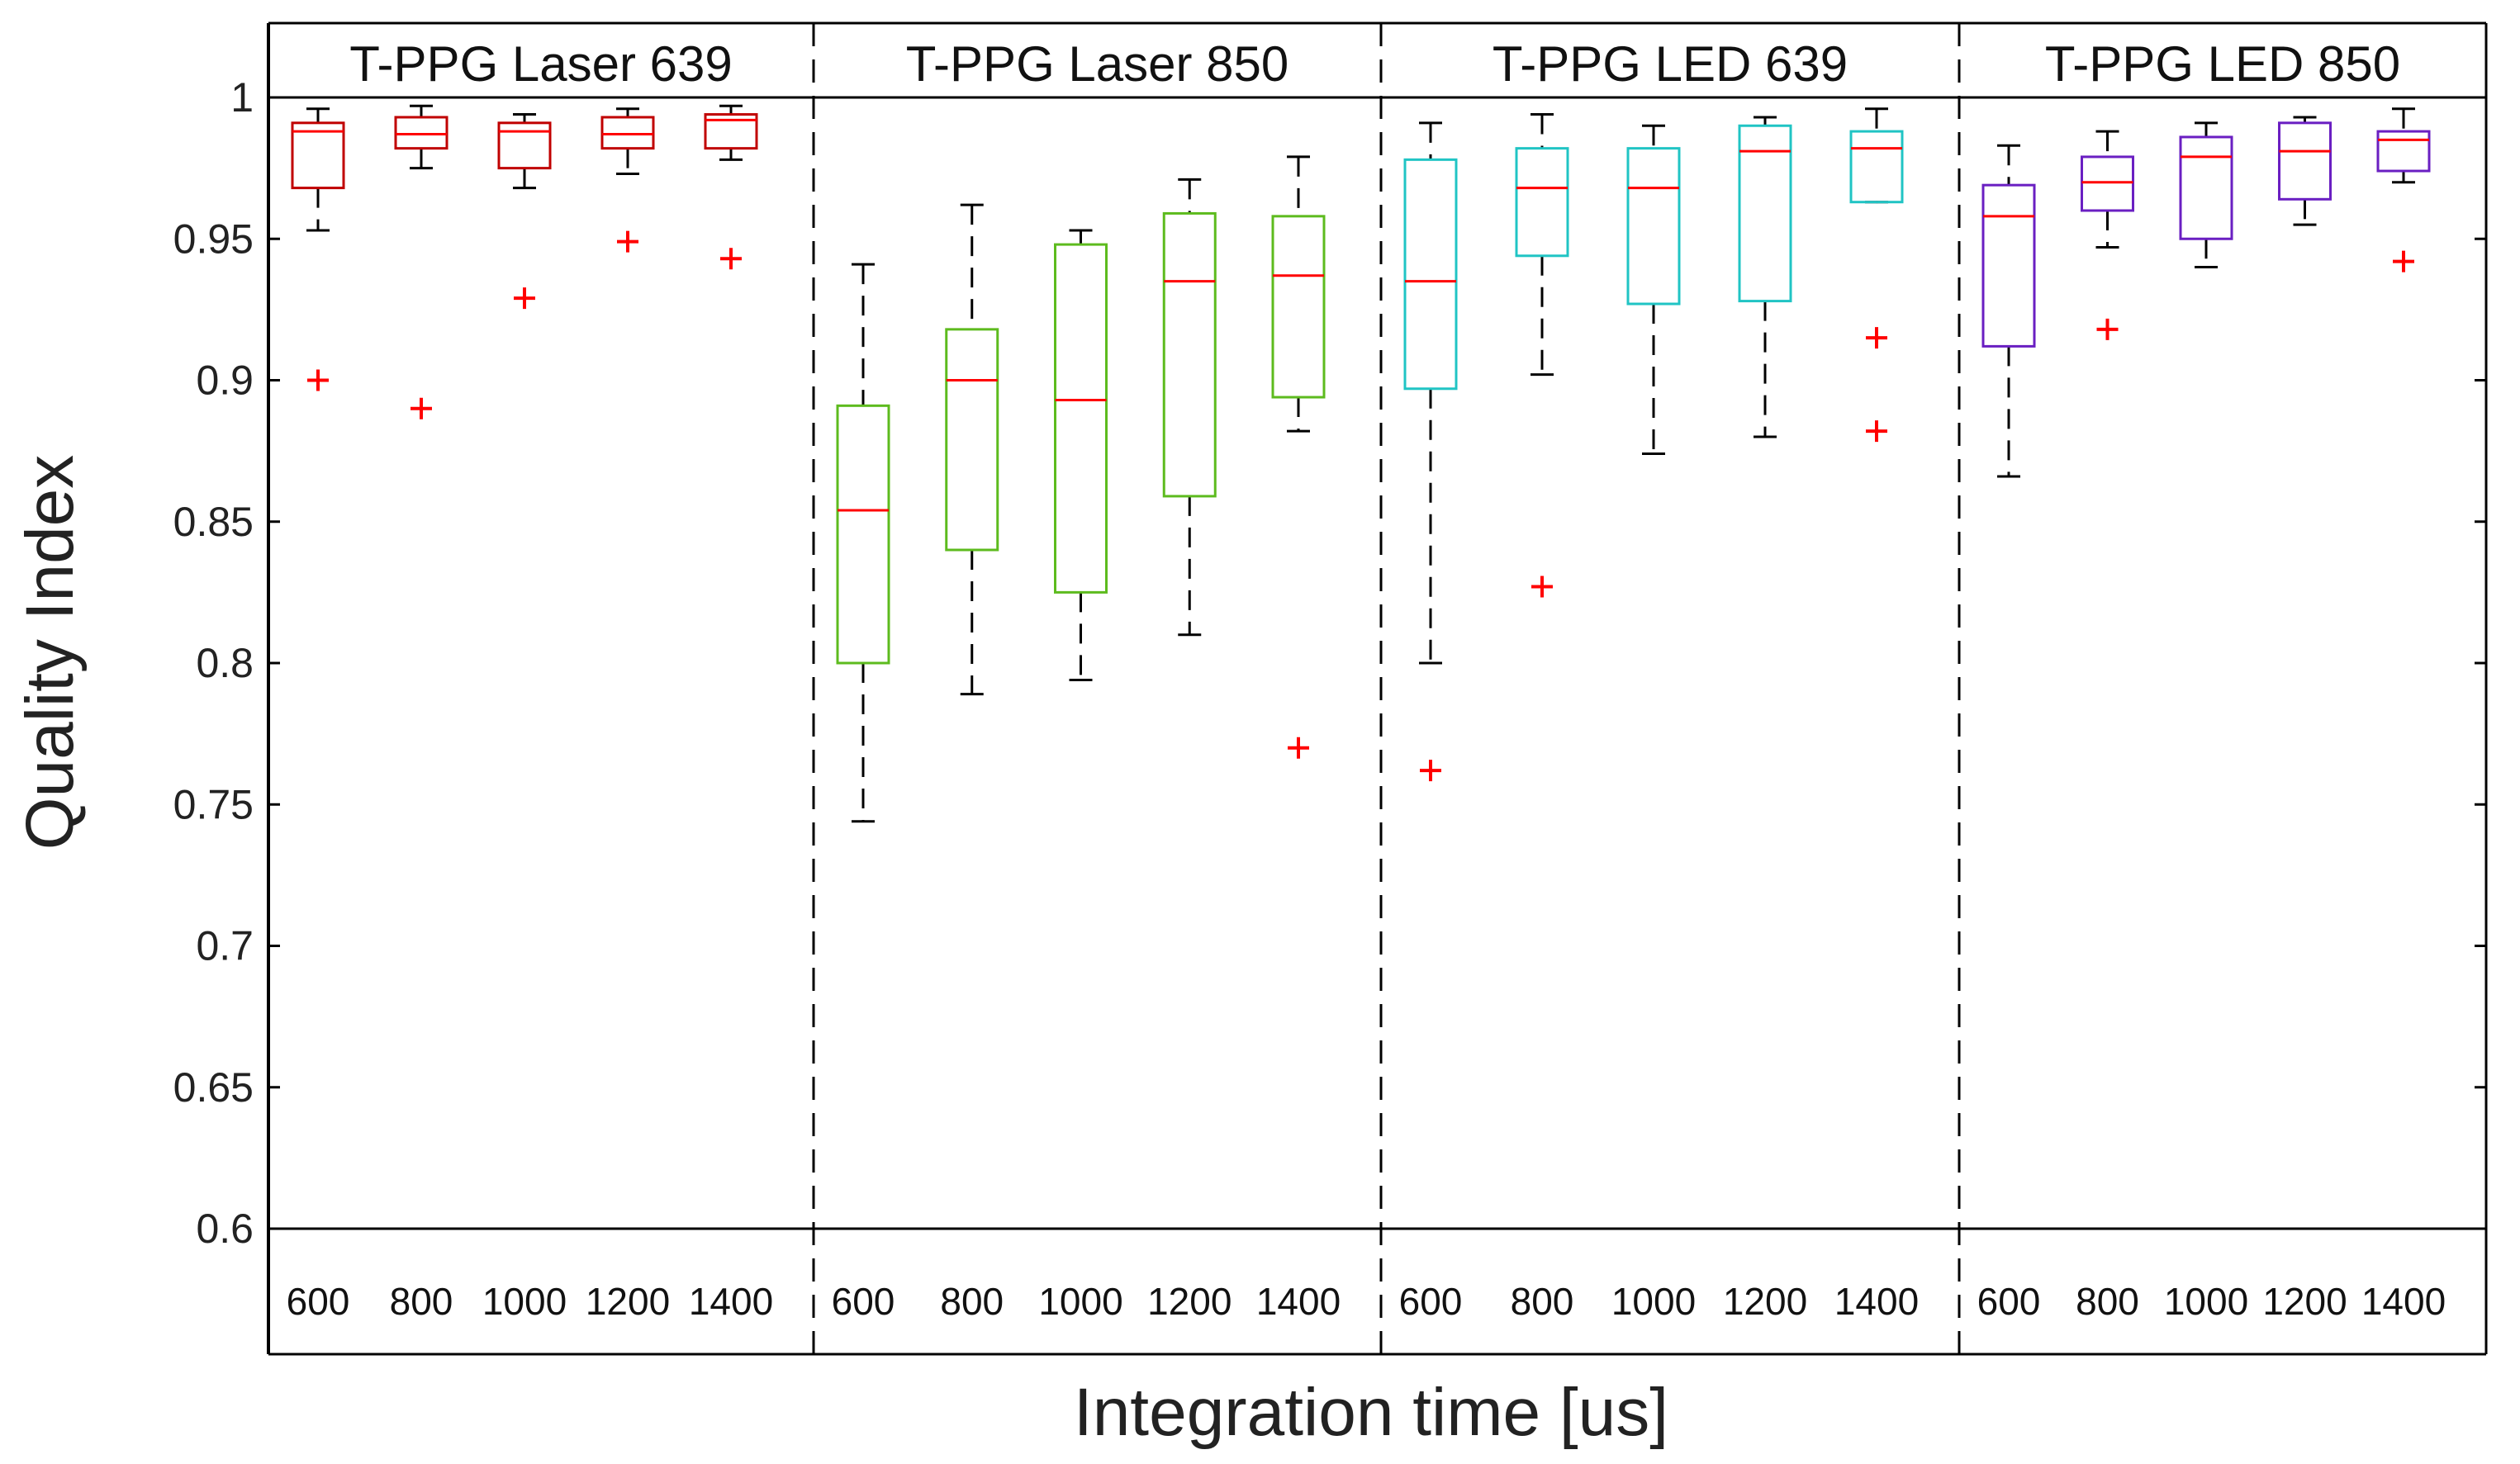 The height and width of the screenshot is (1464, 2520). What do you see at coordinates (213, 522) in the screenshot?
I see `y-tick-label: 0.85` at bounding box center [213, 522].